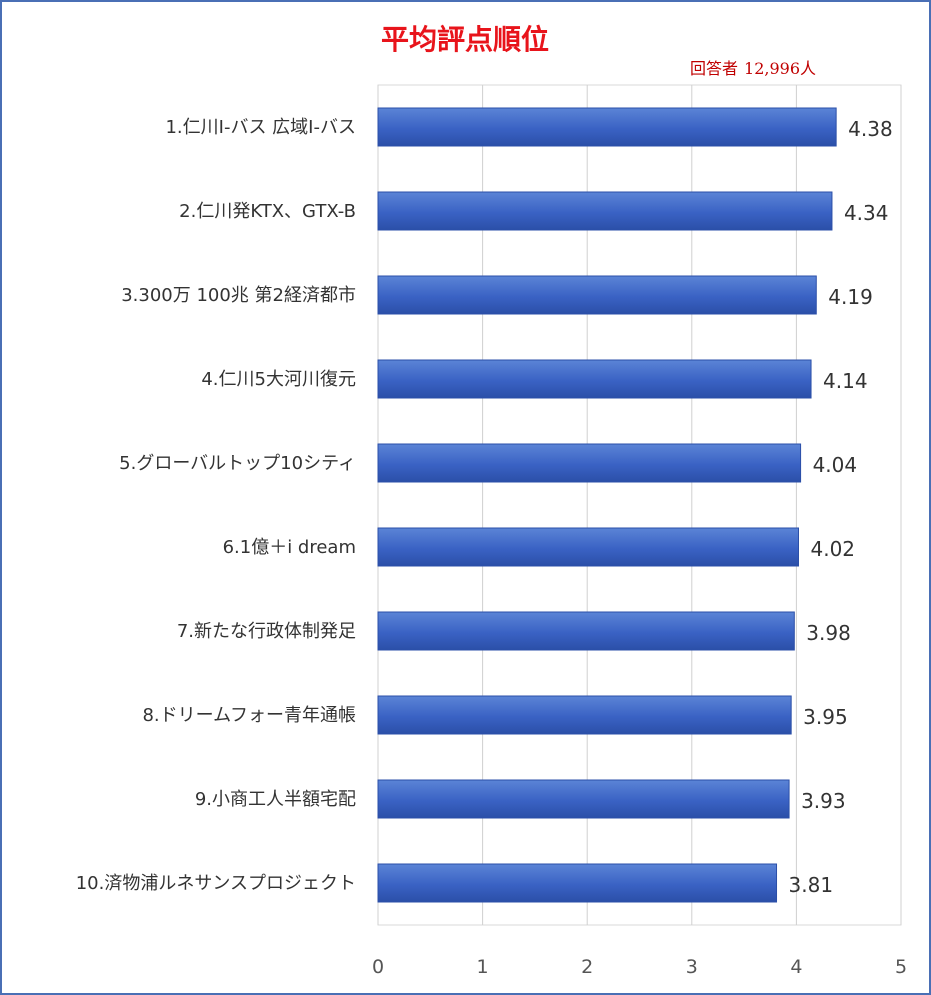 The image size is (931, 995). I want to click on x-axis-ticks: 0 1 2 3 4 5, so click(639, 967).